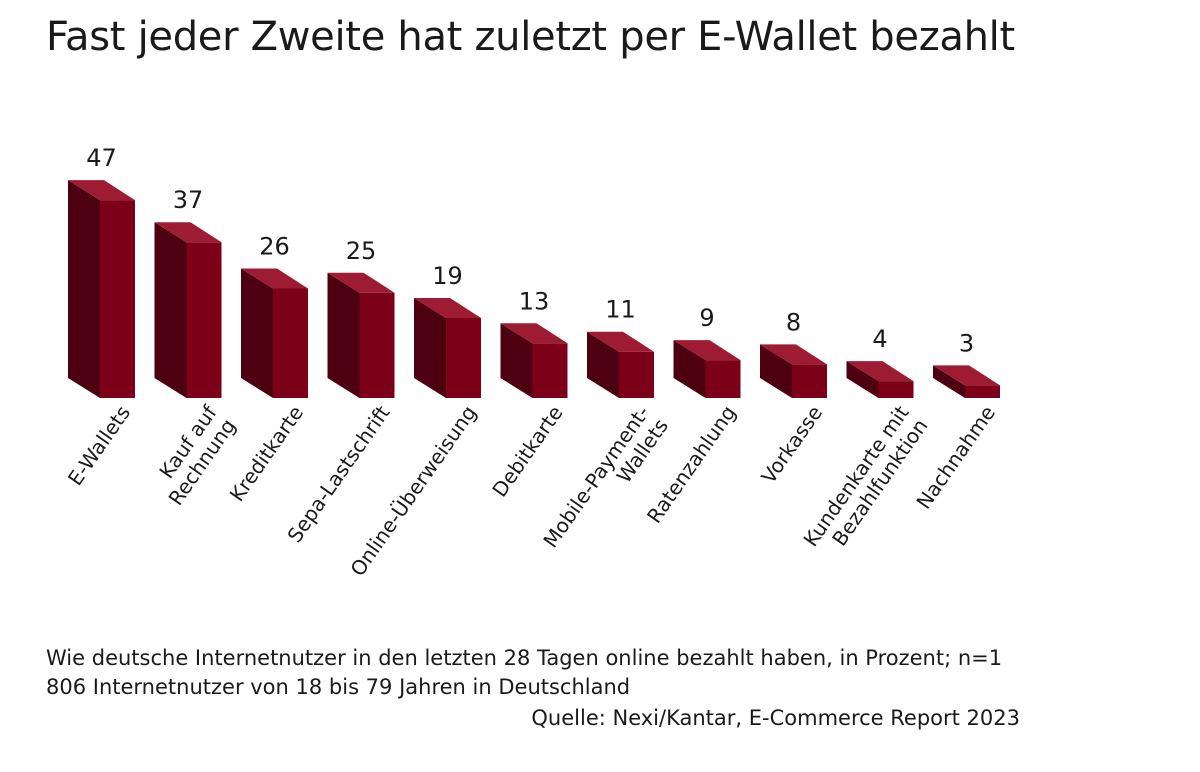  Describe the element at coordinates (99, 445) in the screenshot. I see `category-label: E-Wallets` at that location.